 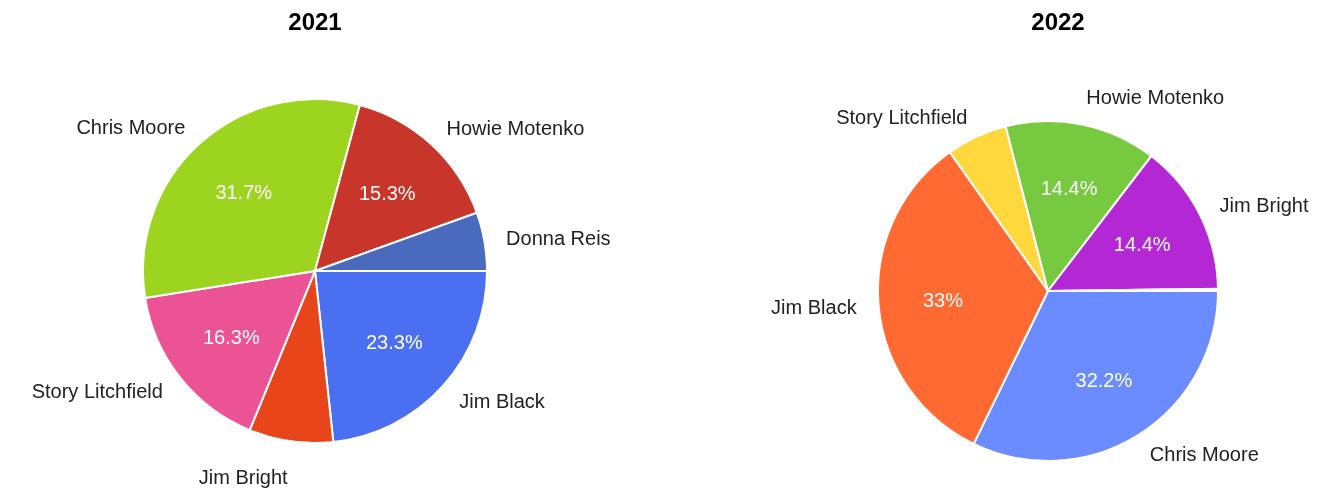 What do you see at coordinates (1058, 21) in the screenshot?
I see `chart-title: 2022` at bounding box center [1058, 21].